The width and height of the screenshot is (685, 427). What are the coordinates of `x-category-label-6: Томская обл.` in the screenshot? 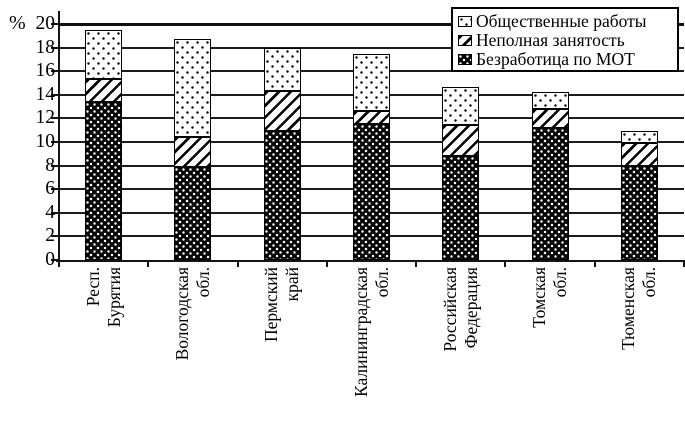 It's located at (550, 297).